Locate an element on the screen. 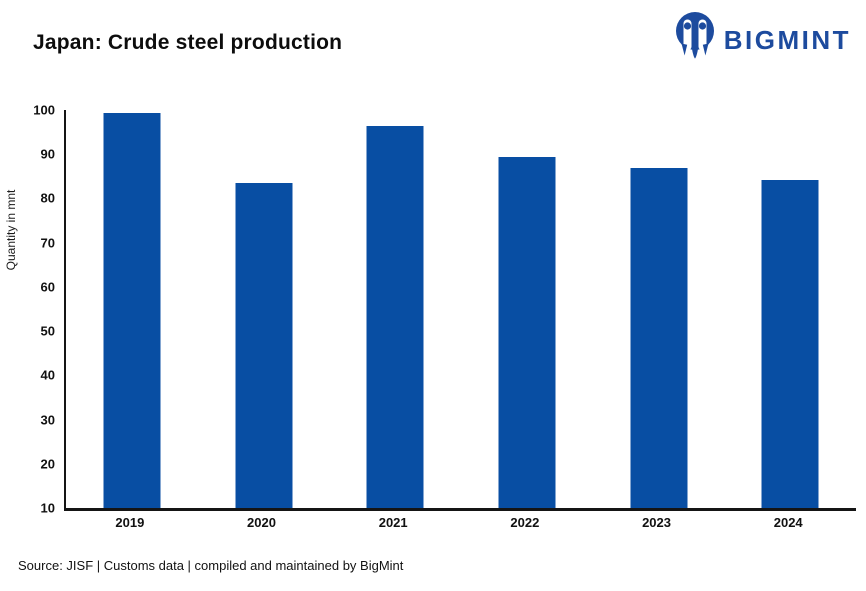 This screenshot has width=866, height=591. y-tick-label: 40 is located at coordinates (47, 375).